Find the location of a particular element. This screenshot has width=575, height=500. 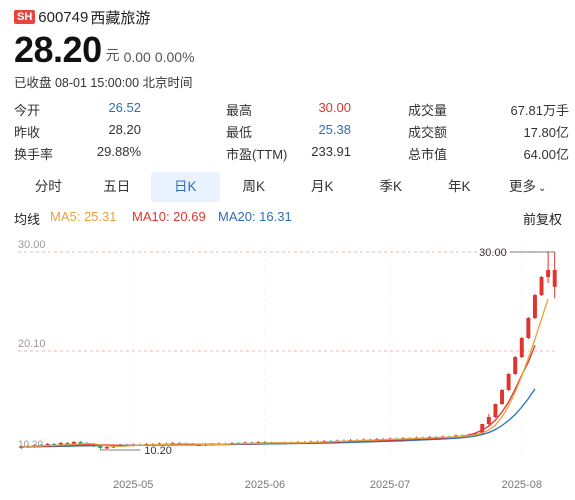

current-price: 28.20 is located at coordinates (58, 49).